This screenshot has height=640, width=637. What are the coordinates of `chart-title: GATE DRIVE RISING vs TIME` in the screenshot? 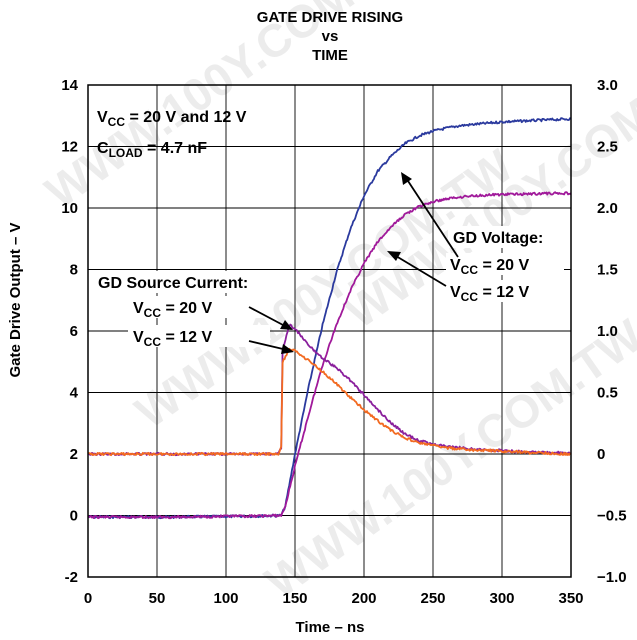 It's located at (330, 36).